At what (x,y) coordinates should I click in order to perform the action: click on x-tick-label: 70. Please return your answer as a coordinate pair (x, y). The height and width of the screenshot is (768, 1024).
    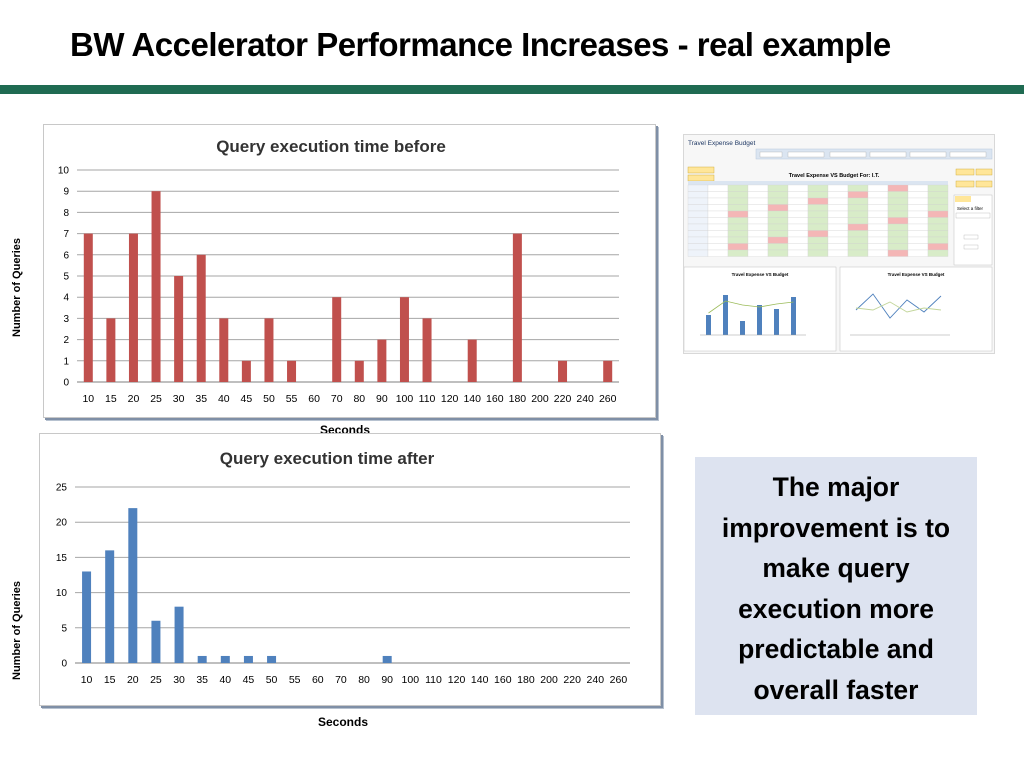
    Looking at the image, I should click on (337, 399).